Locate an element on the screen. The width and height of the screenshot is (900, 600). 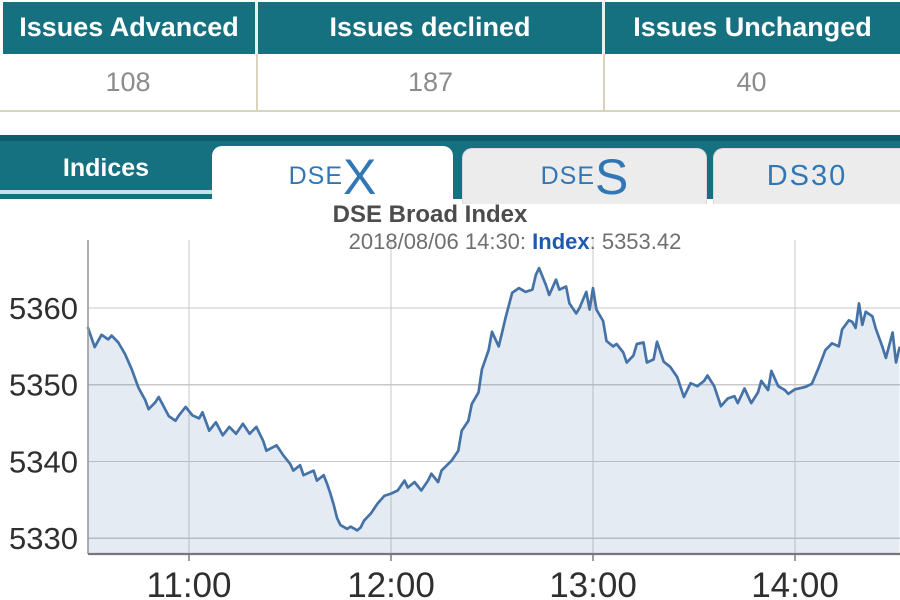
issues-unchanged-value: 40 is located at coordinates (751, 82).